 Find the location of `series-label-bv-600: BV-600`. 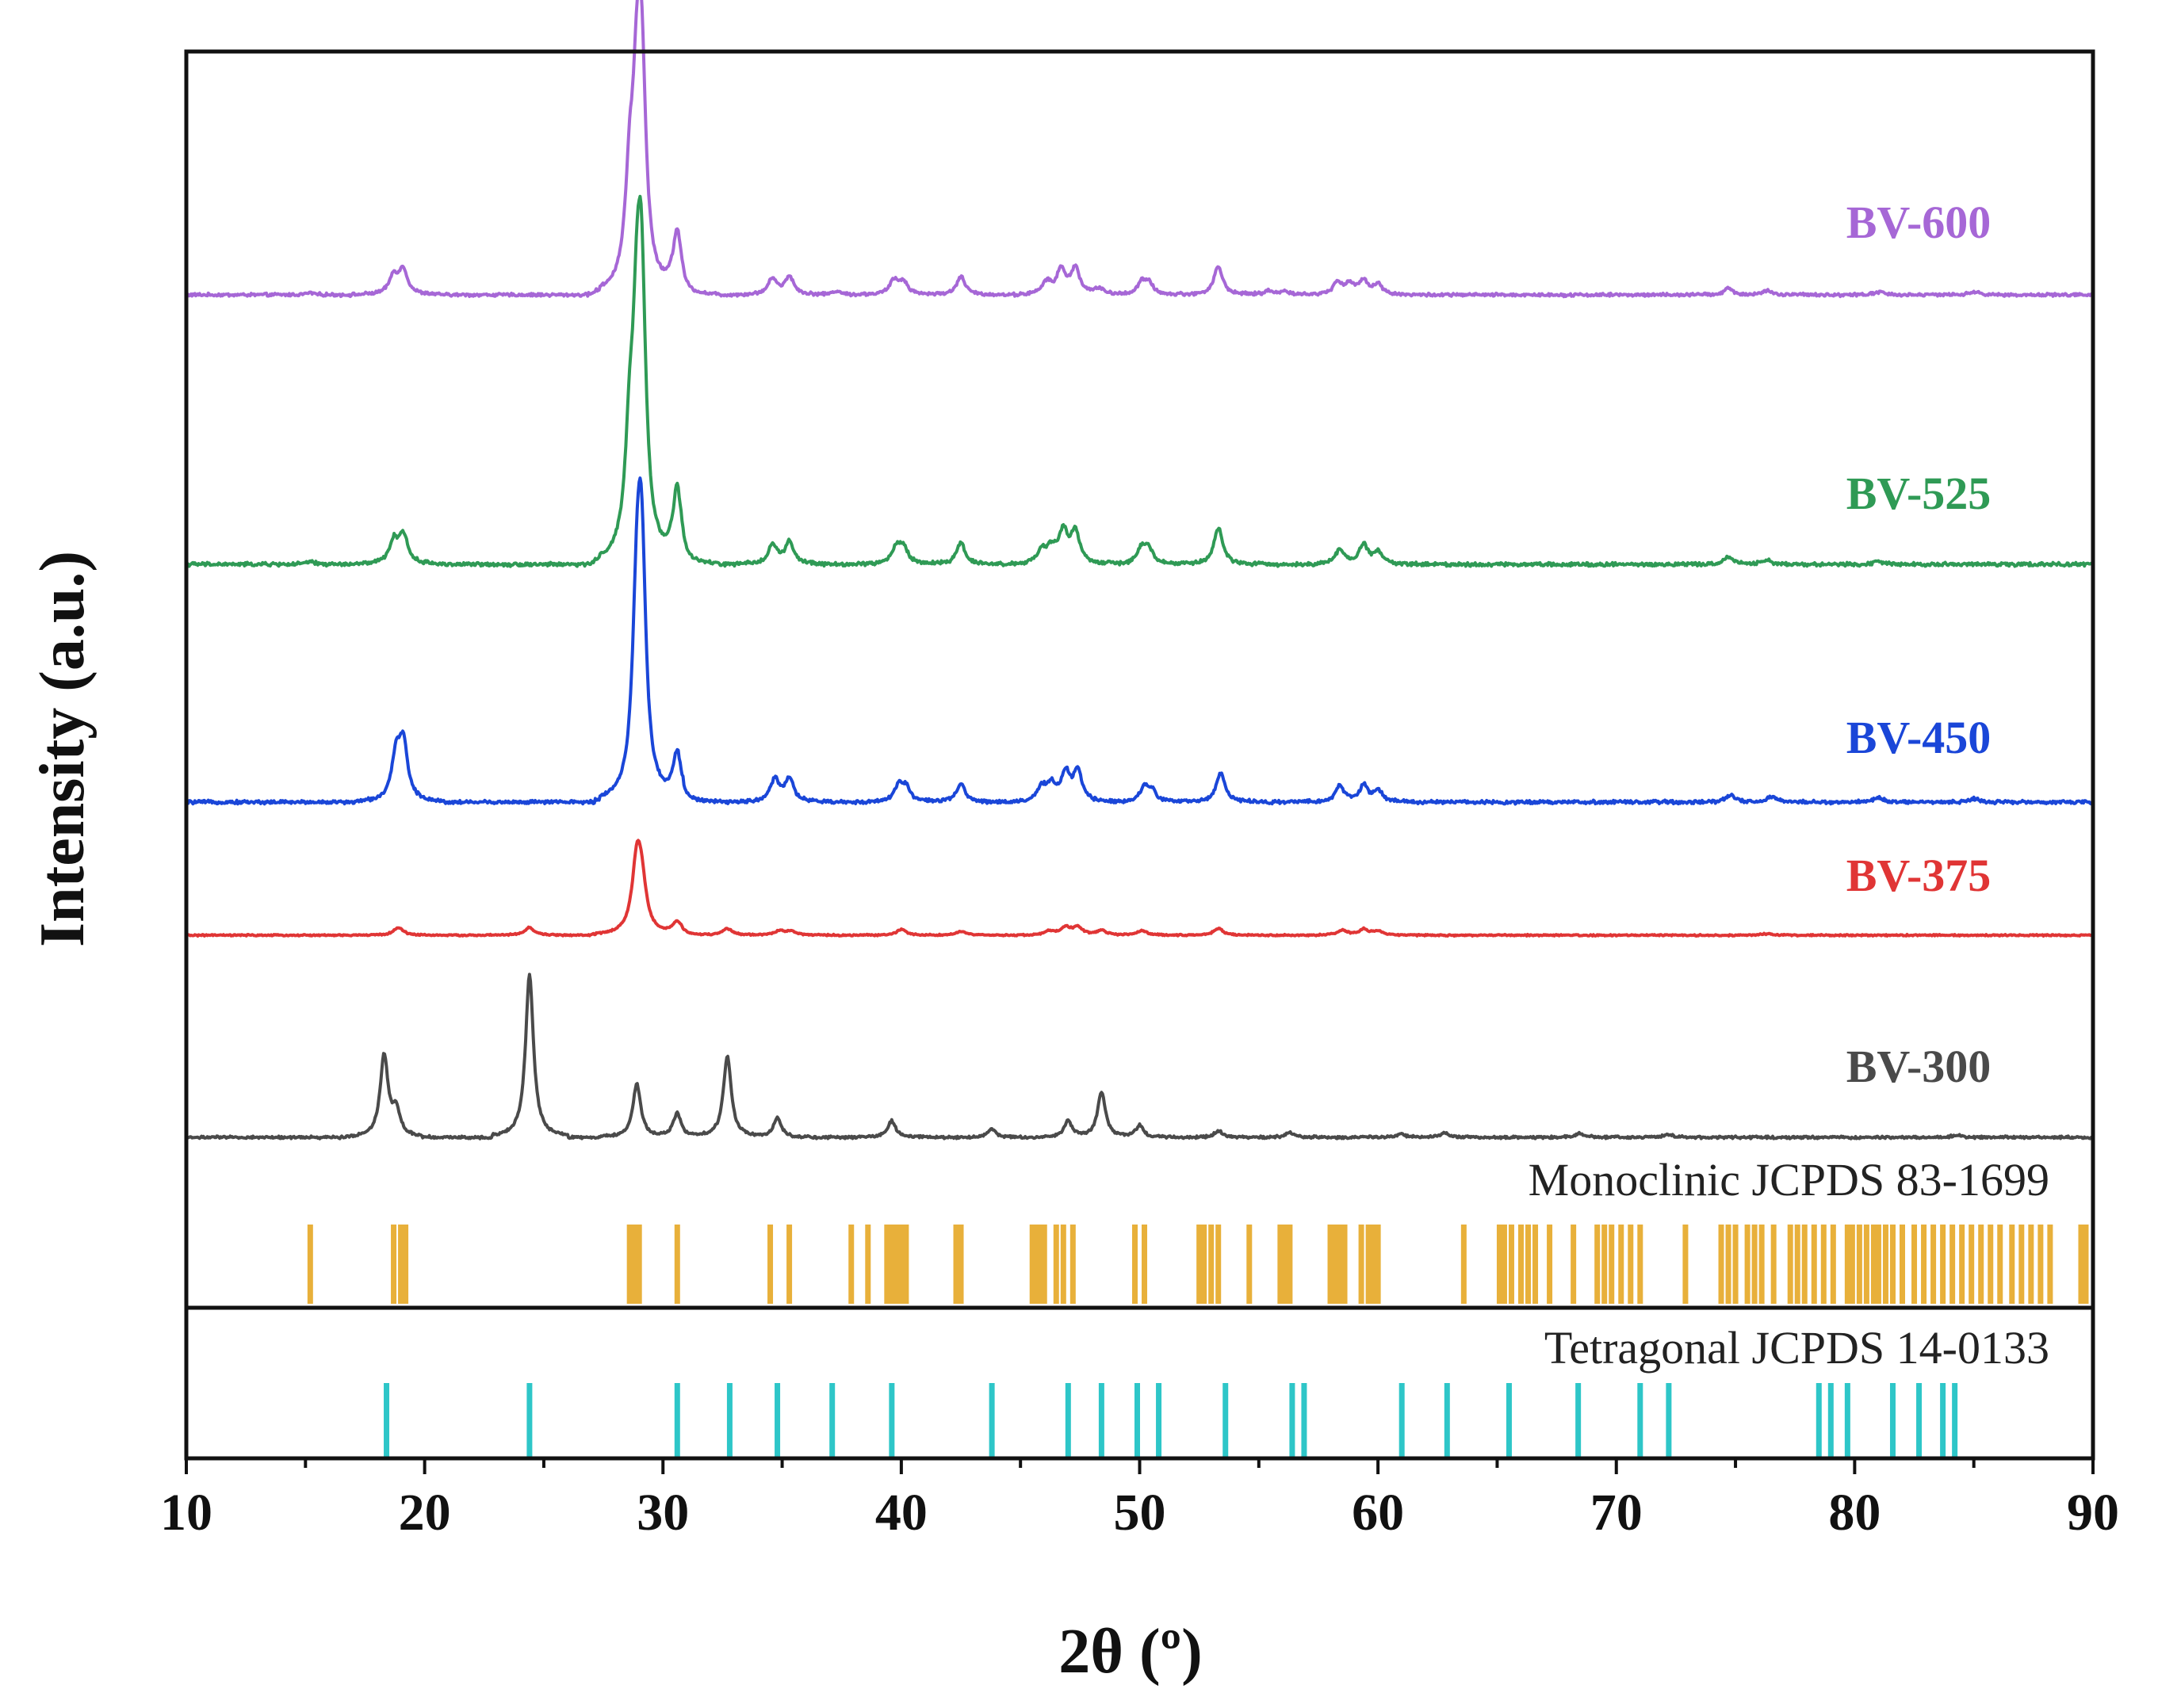

series-label-bv-600: BV-600 is located at coordinates (1919, 222).